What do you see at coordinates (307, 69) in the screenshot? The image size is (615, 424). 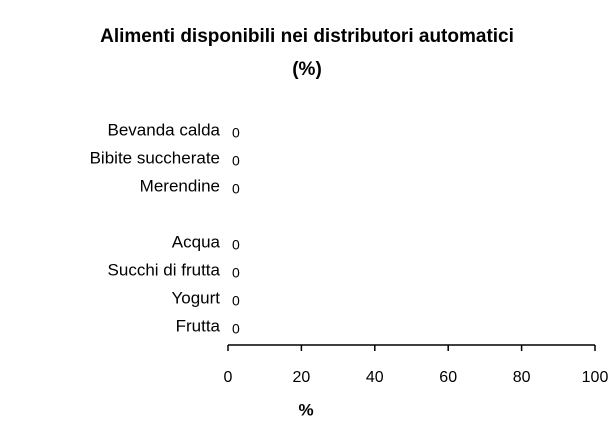 I see `chart-title: (%)` at bounding box center [307, 69].